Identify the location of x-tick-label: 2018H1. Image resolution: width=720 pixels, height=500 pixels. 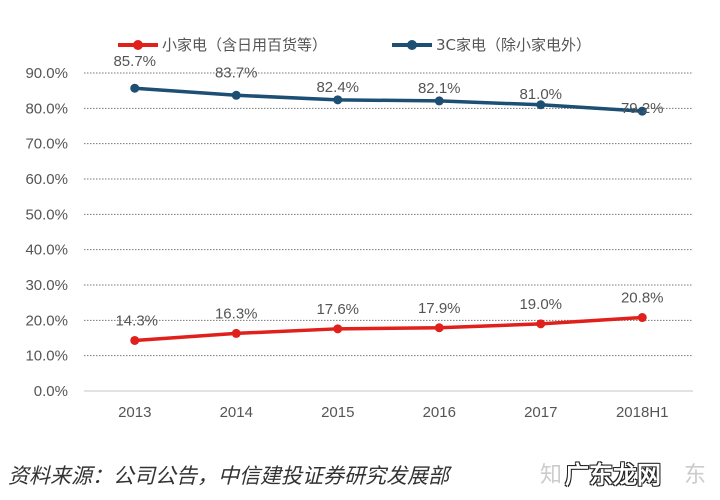
(642, 412).